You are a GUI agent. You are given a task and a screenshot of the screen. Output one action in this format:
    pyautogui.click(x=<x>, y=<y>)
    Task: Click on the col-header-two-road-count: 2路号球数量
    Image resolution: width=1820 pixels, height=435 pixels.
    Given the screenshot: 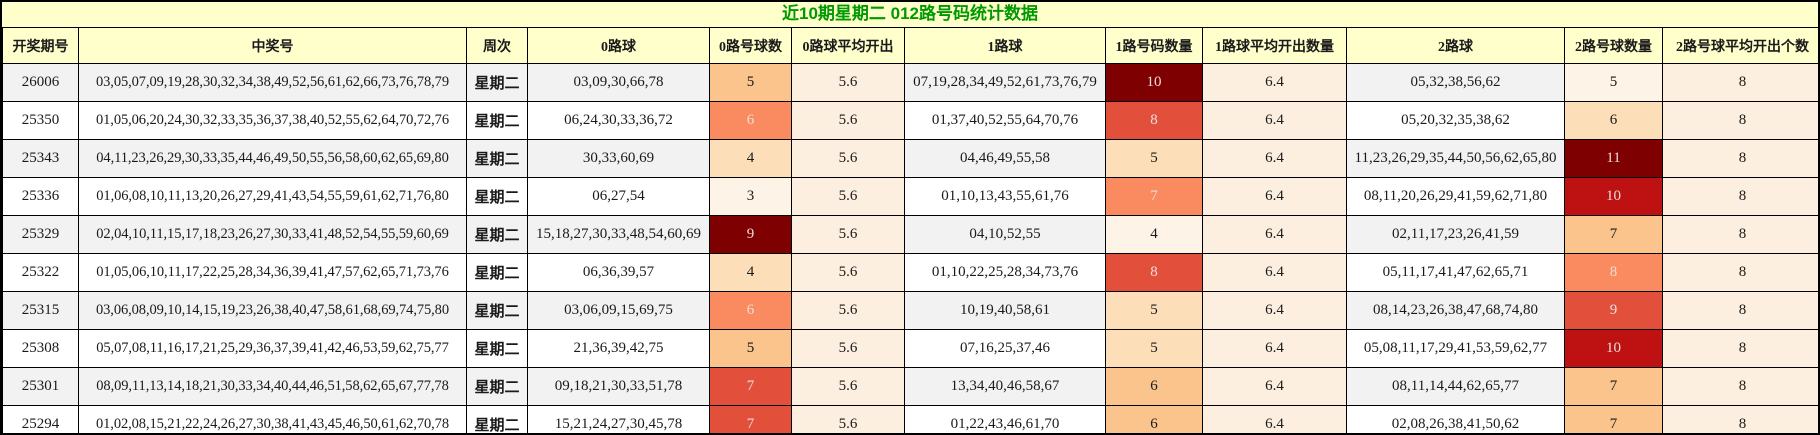 What is the action you would take?
    pyautogui.click(x=1613, y=45)
    